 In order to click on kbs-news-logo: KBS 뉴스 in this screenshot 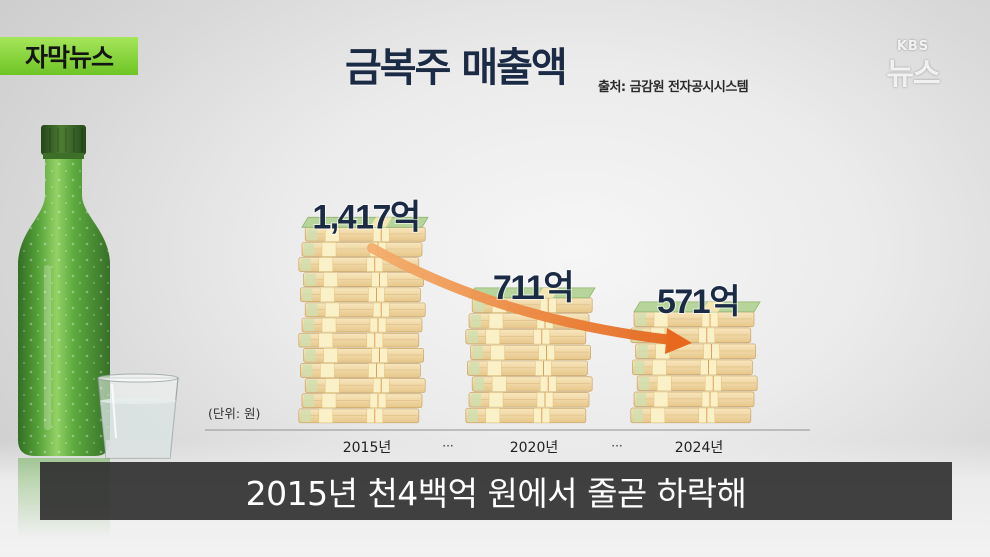, I will do `click(913, 69)`.